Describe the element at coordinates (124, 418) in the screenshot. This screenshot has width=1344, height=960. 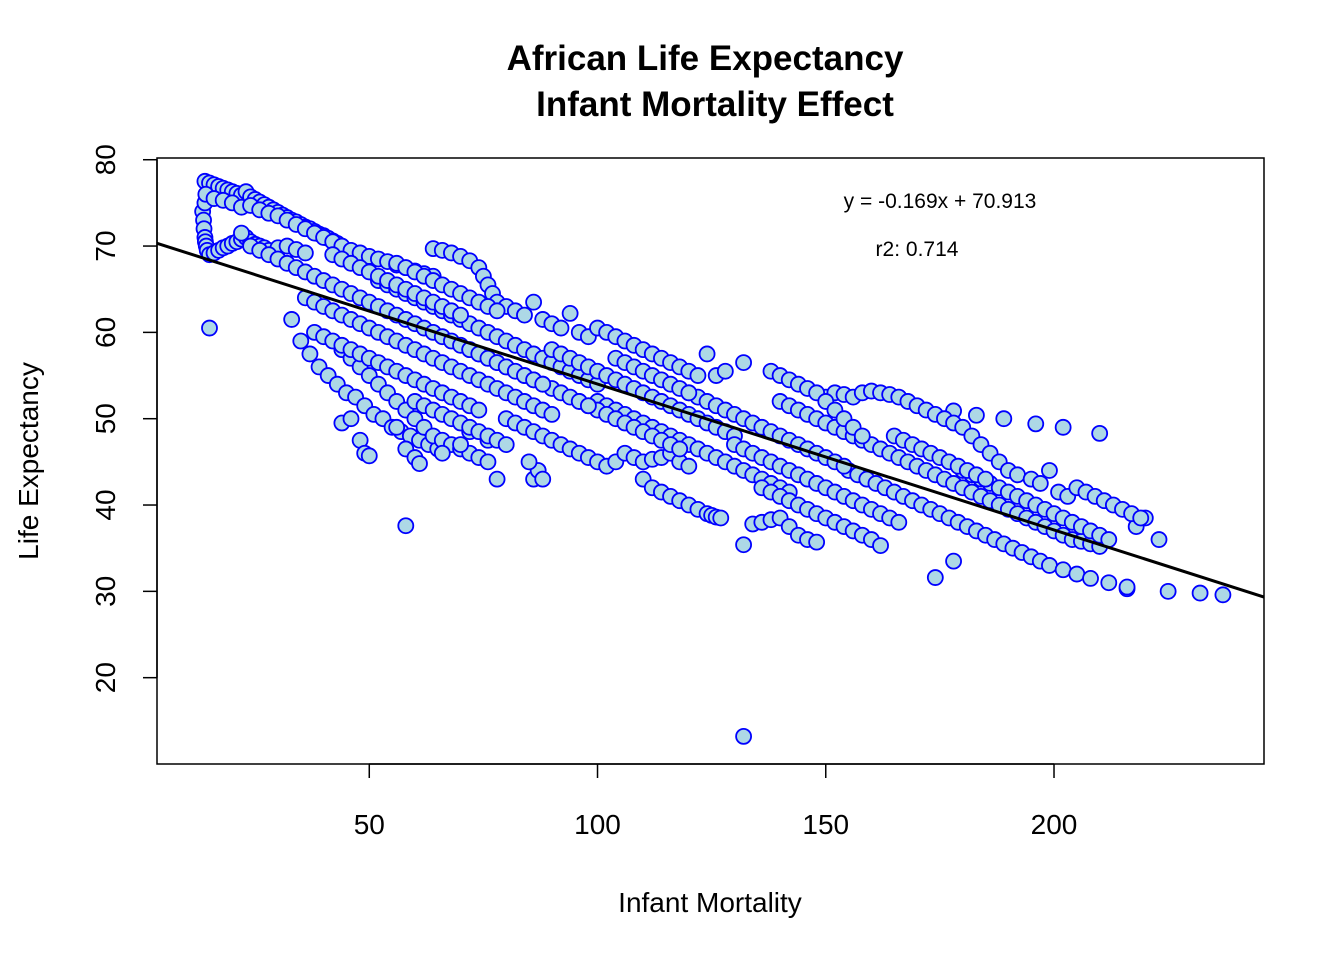
I see `y-axis: 20 30 40 50 60 70 80` at that location.